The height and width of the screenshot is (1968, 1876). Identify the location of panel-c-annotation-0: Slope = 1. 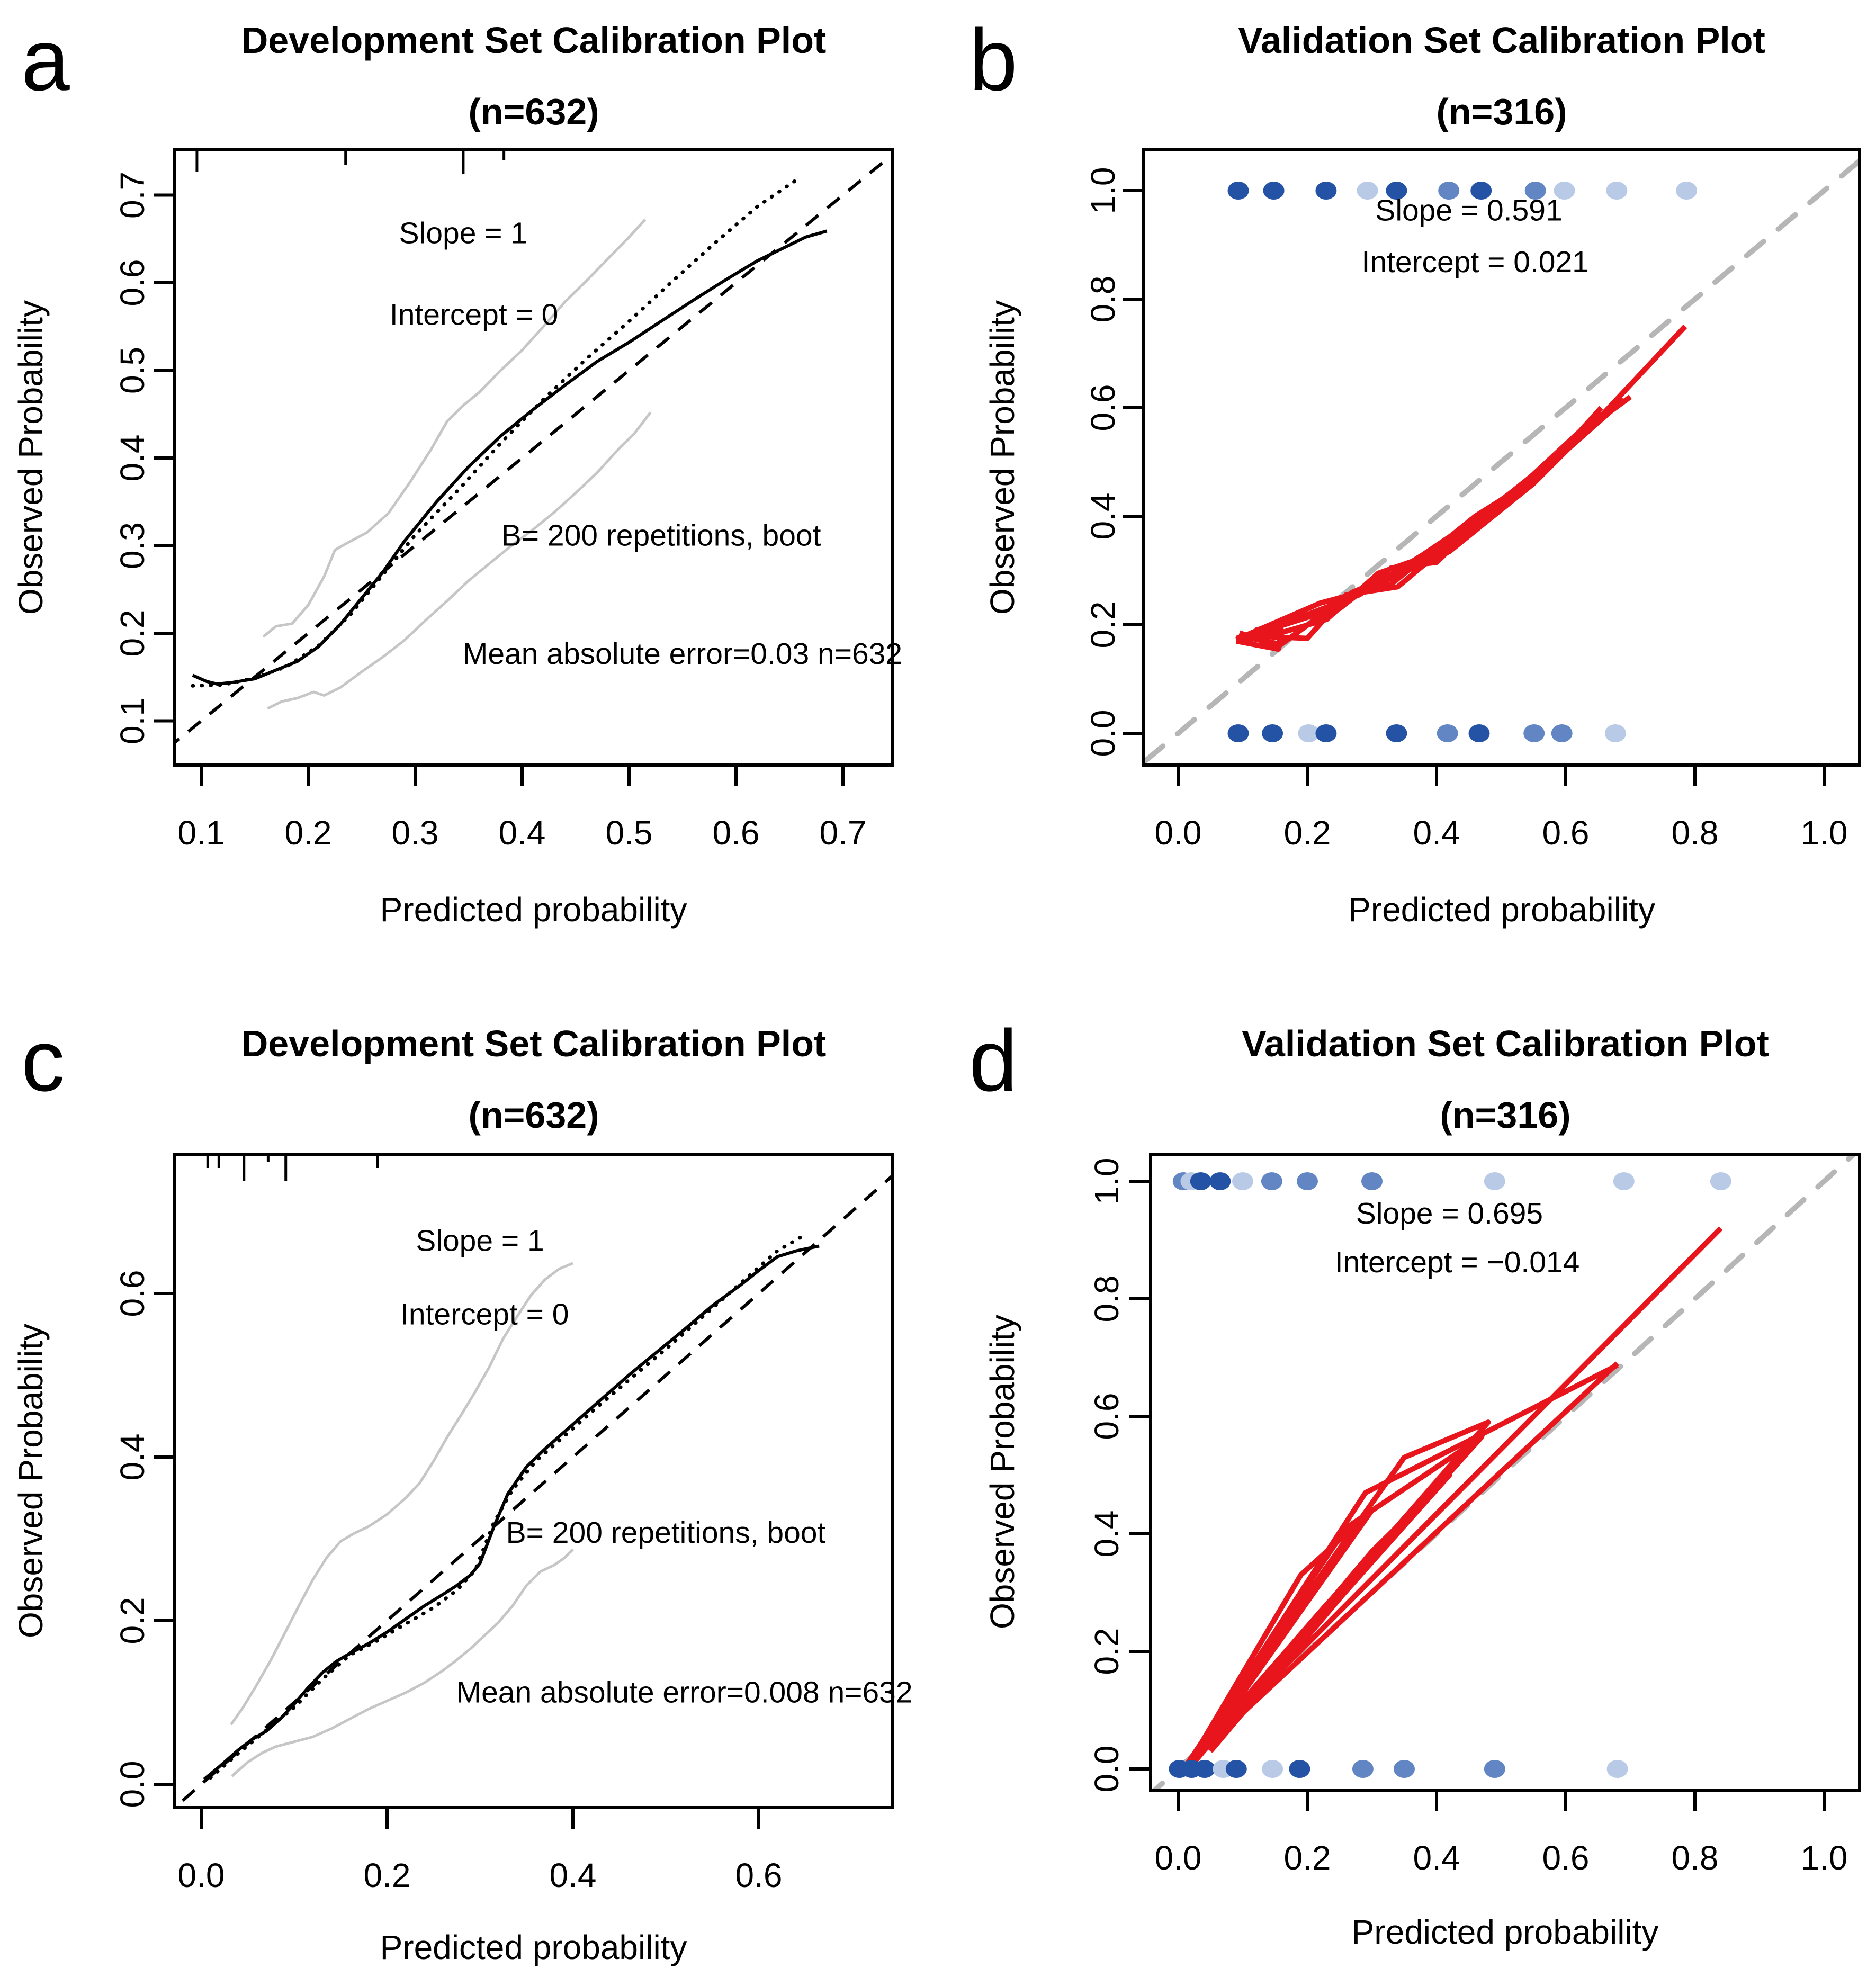
(480, 1241).